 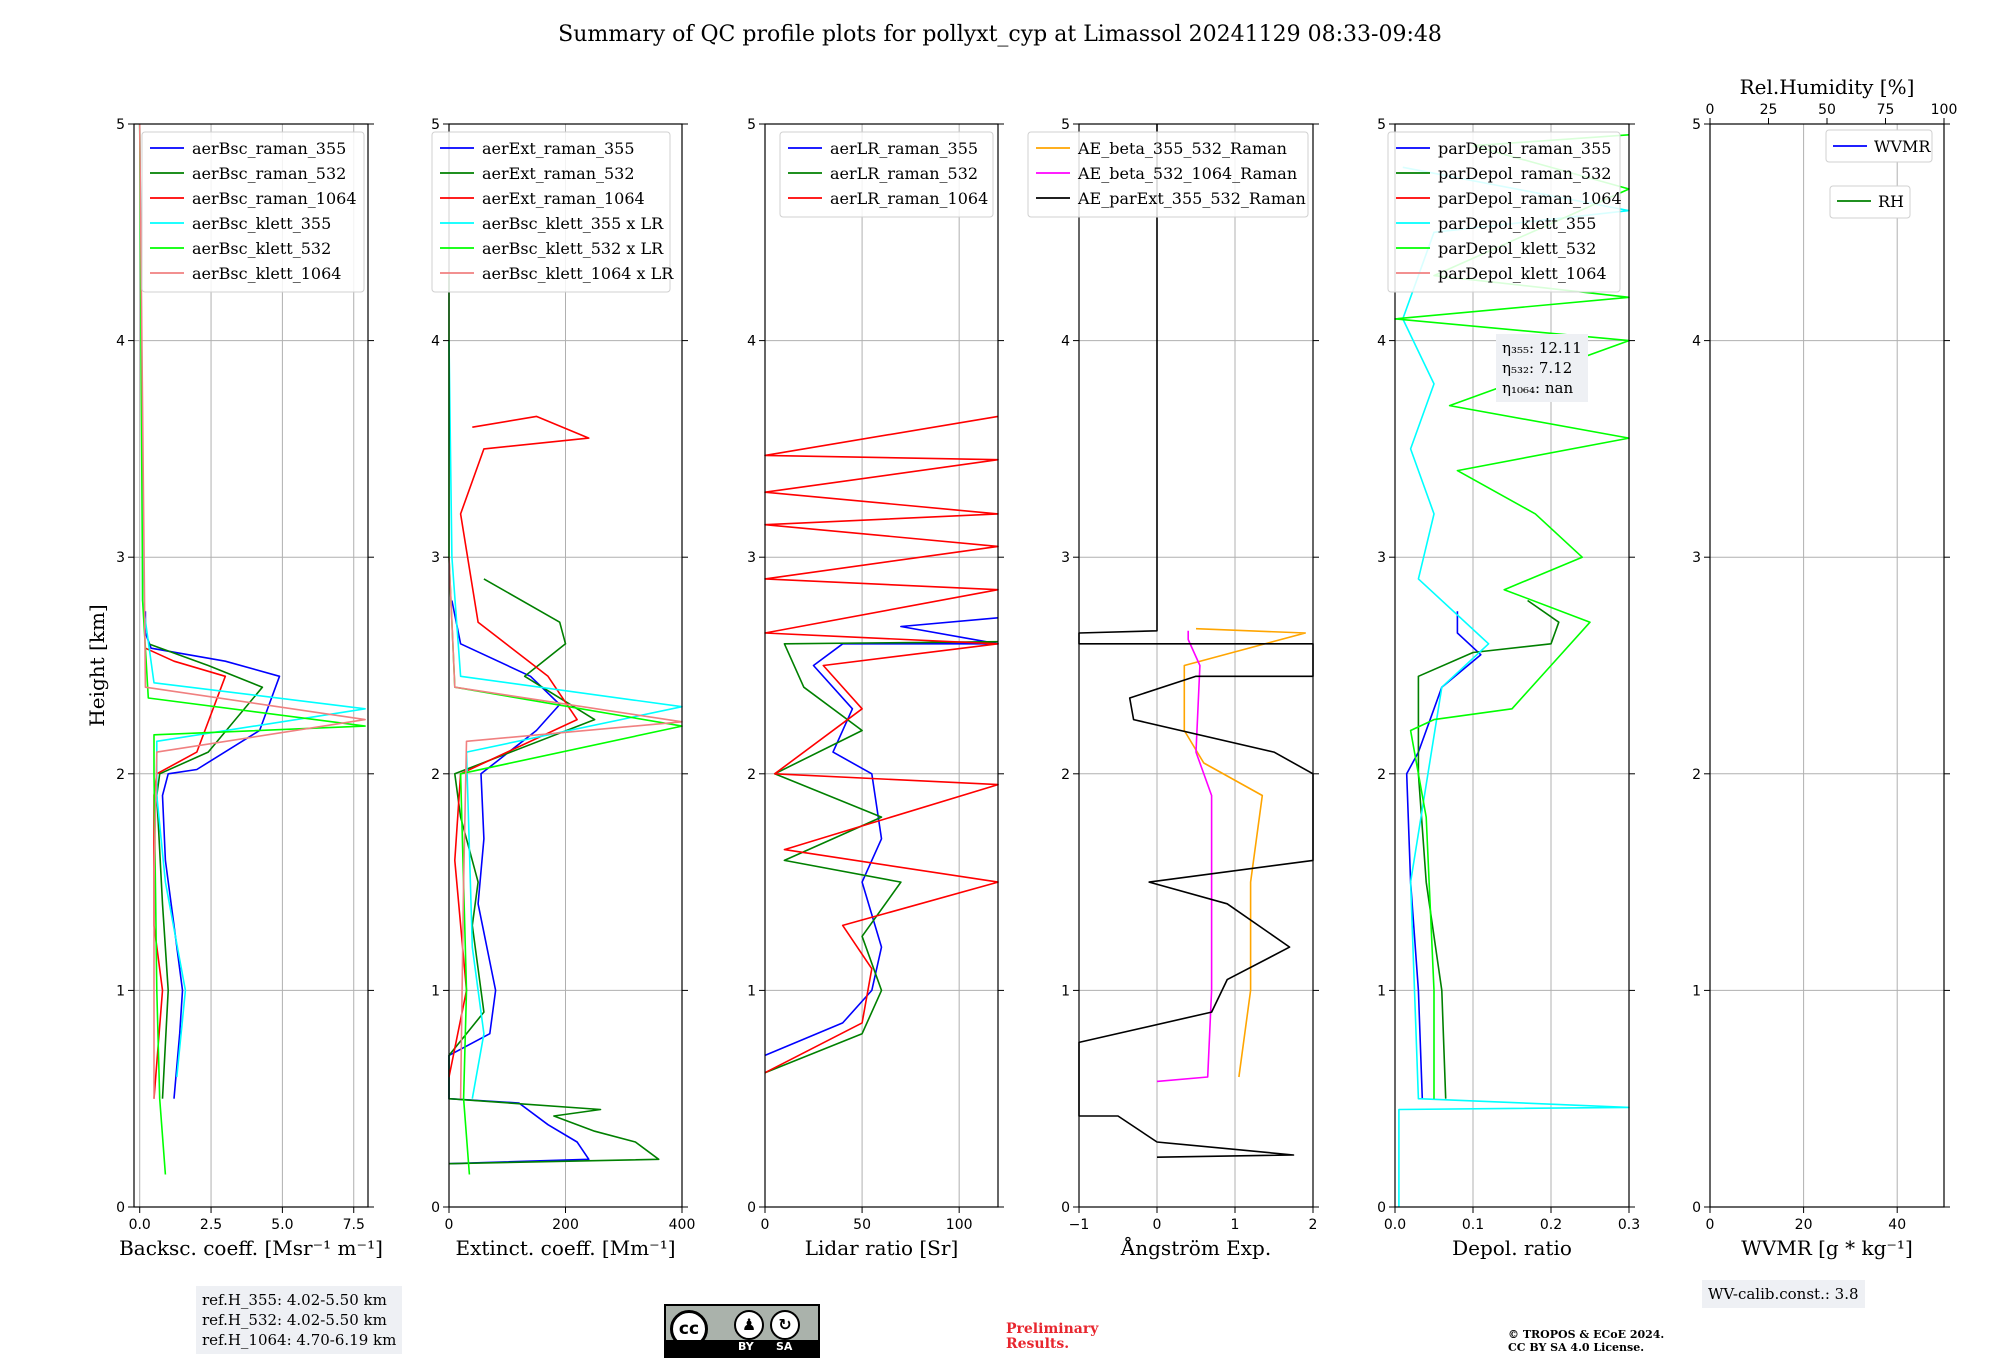 What do you see at coordinates (1551, 1225) in the screenshot?
I see `x-tick-label: 0.2` at bounding box center [1551, 1225].